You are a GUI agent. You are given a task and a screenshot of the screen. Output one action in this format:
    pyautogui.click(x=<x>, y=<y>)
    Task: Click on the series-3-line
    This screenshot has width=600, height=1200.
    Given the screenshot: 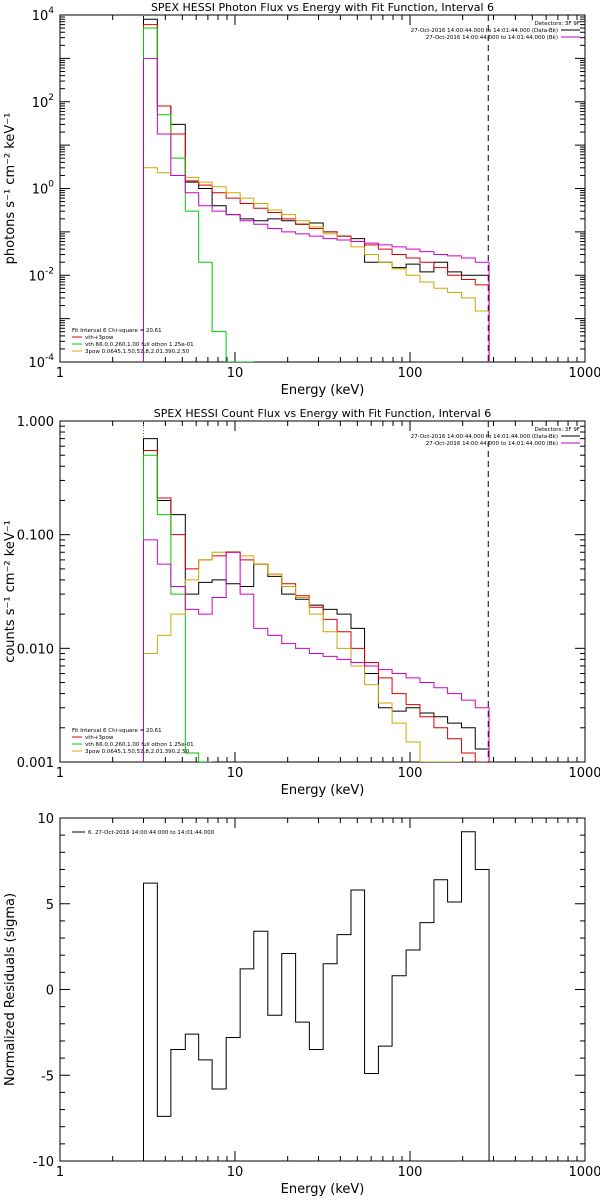 What is the action you would take?
    pyautogui.click(x=177, y=608)
    